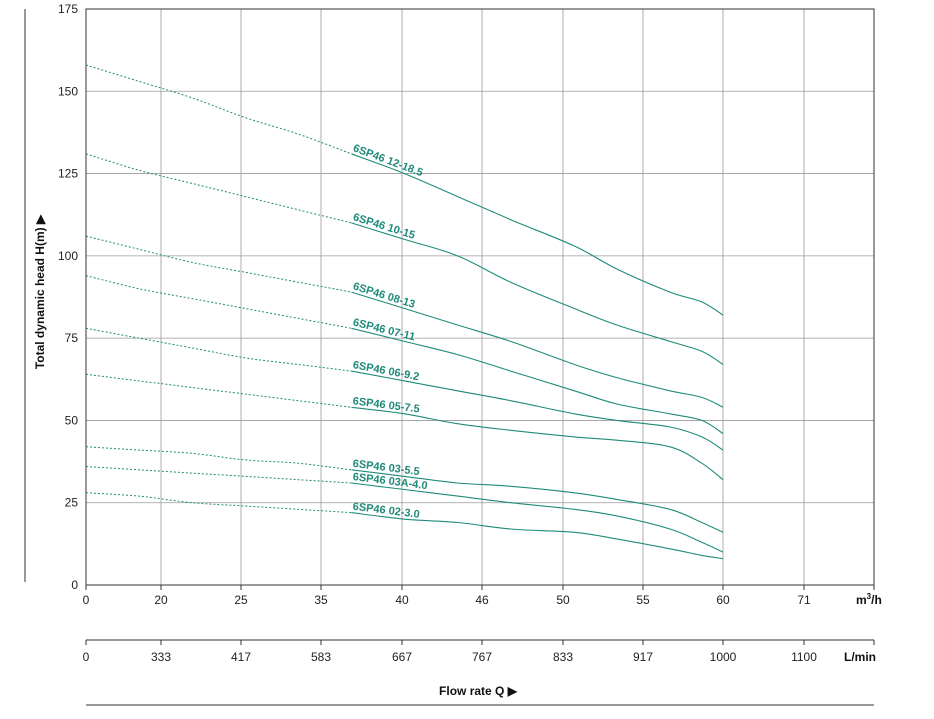 This screenshot has height=719, width=934. I want to click on x-top-unit-label: m3/h, so click(869, 599).